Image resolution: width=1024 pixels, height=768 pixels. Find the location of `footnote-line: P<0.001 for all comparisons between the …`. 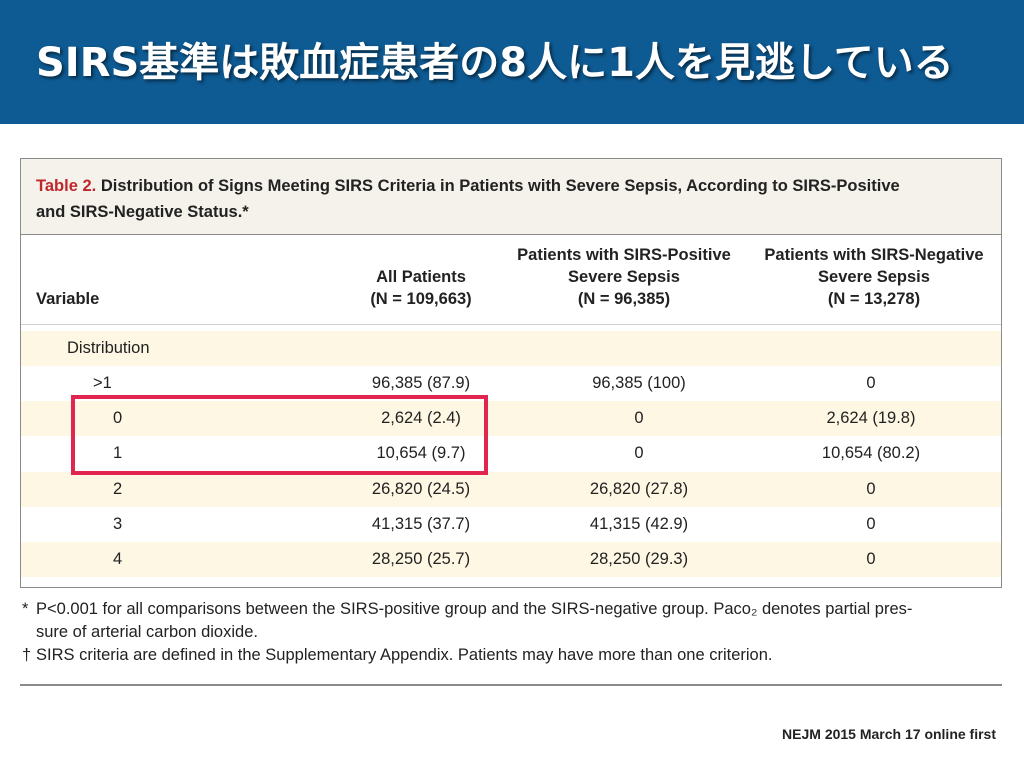

footnote-line: P<0.001 for all comparisons between the … is located at coordinates (474, 609).